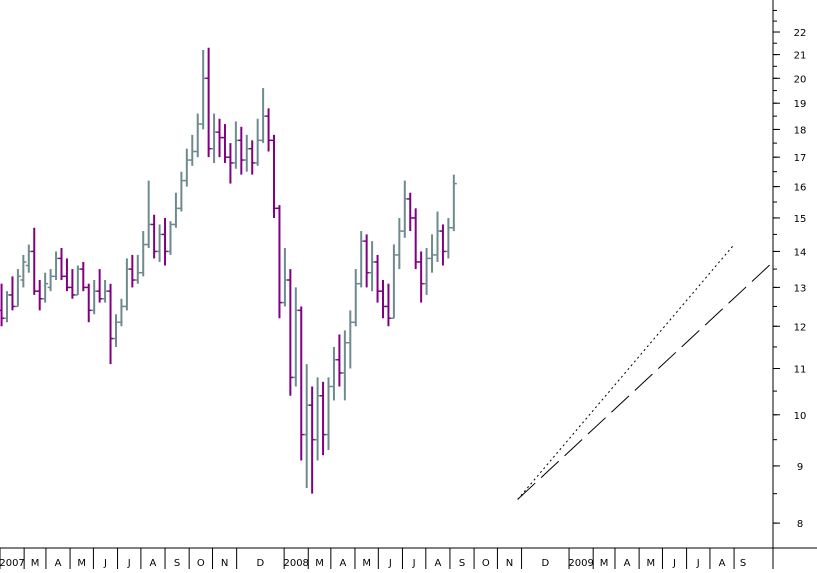 The image size is (817, 573). Describe the element at coordinates (800, 219) in the screenshot. I see `y-tick-label: 15` at that location.